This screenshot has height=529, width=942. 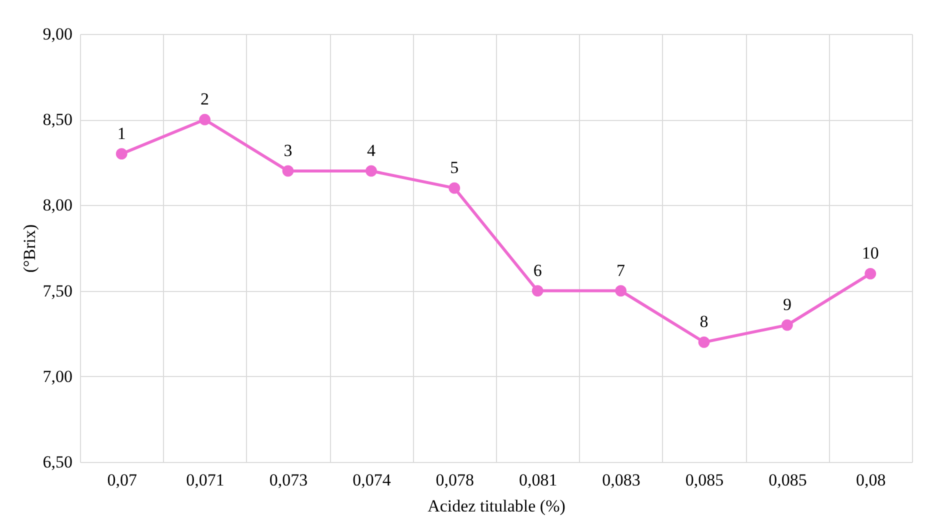 What do you see at coordinates (621, 480) in the screenshot?
I see `x-tick-label: 0,083` at bounding box center [621, 480].